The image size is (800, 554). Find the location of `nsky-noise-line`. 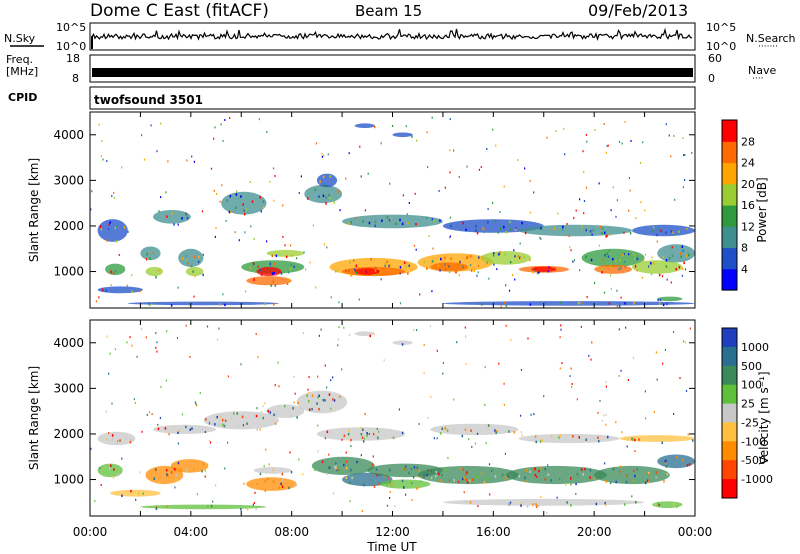

nsky-noise-line is located at coordinates (392, 35).